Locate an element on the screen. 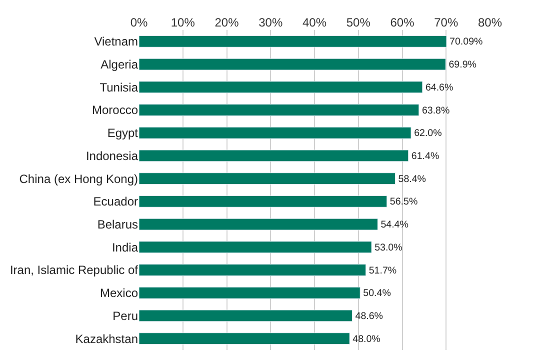  x-tick-label: 50% is located at coordinates (358, 23).